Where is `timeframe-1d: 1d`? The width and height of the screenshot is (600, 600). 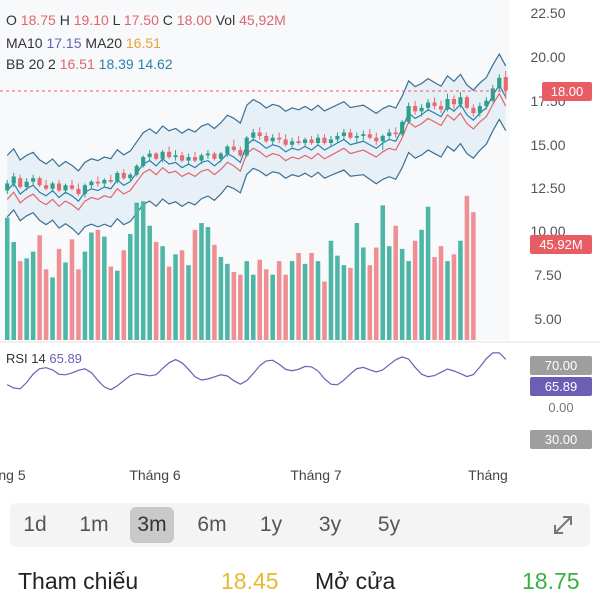 timeframe-1d: 1d is located at coordinates (35, 524).